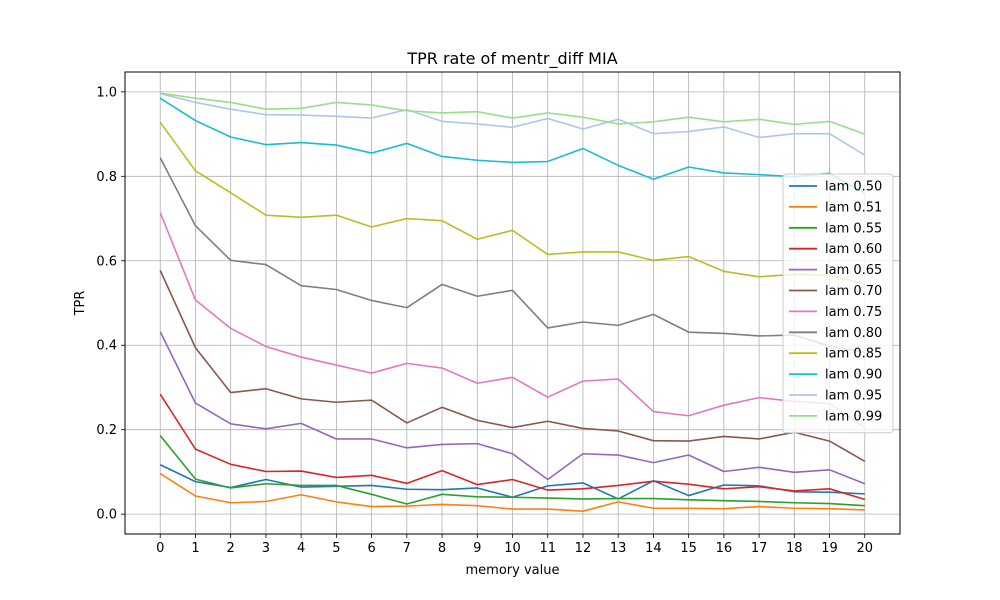 The width and height of the screenshot is (1000, 600). What do you see at coordinates (106, 515) in the screenshot?
I see `y-tick-label: 0.0` at bounding box center [106, 515].